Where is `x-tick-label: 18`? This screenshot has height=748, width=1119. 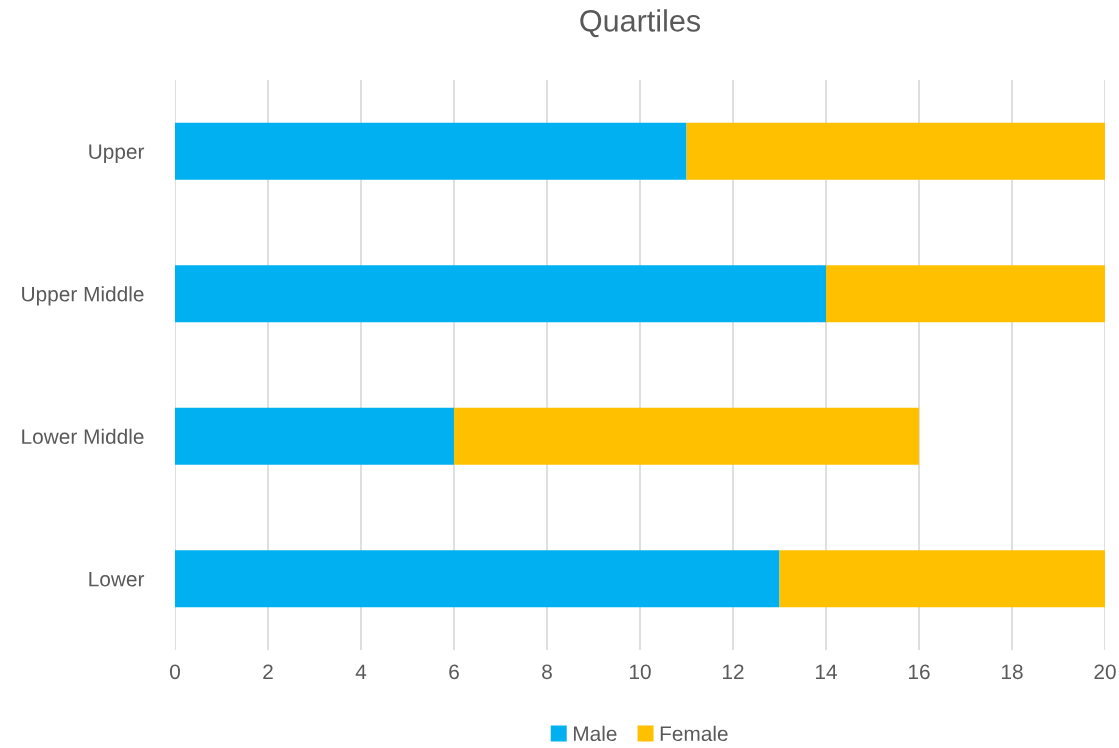 x-tick-label: 18 is located at coordinates (1012, 672).